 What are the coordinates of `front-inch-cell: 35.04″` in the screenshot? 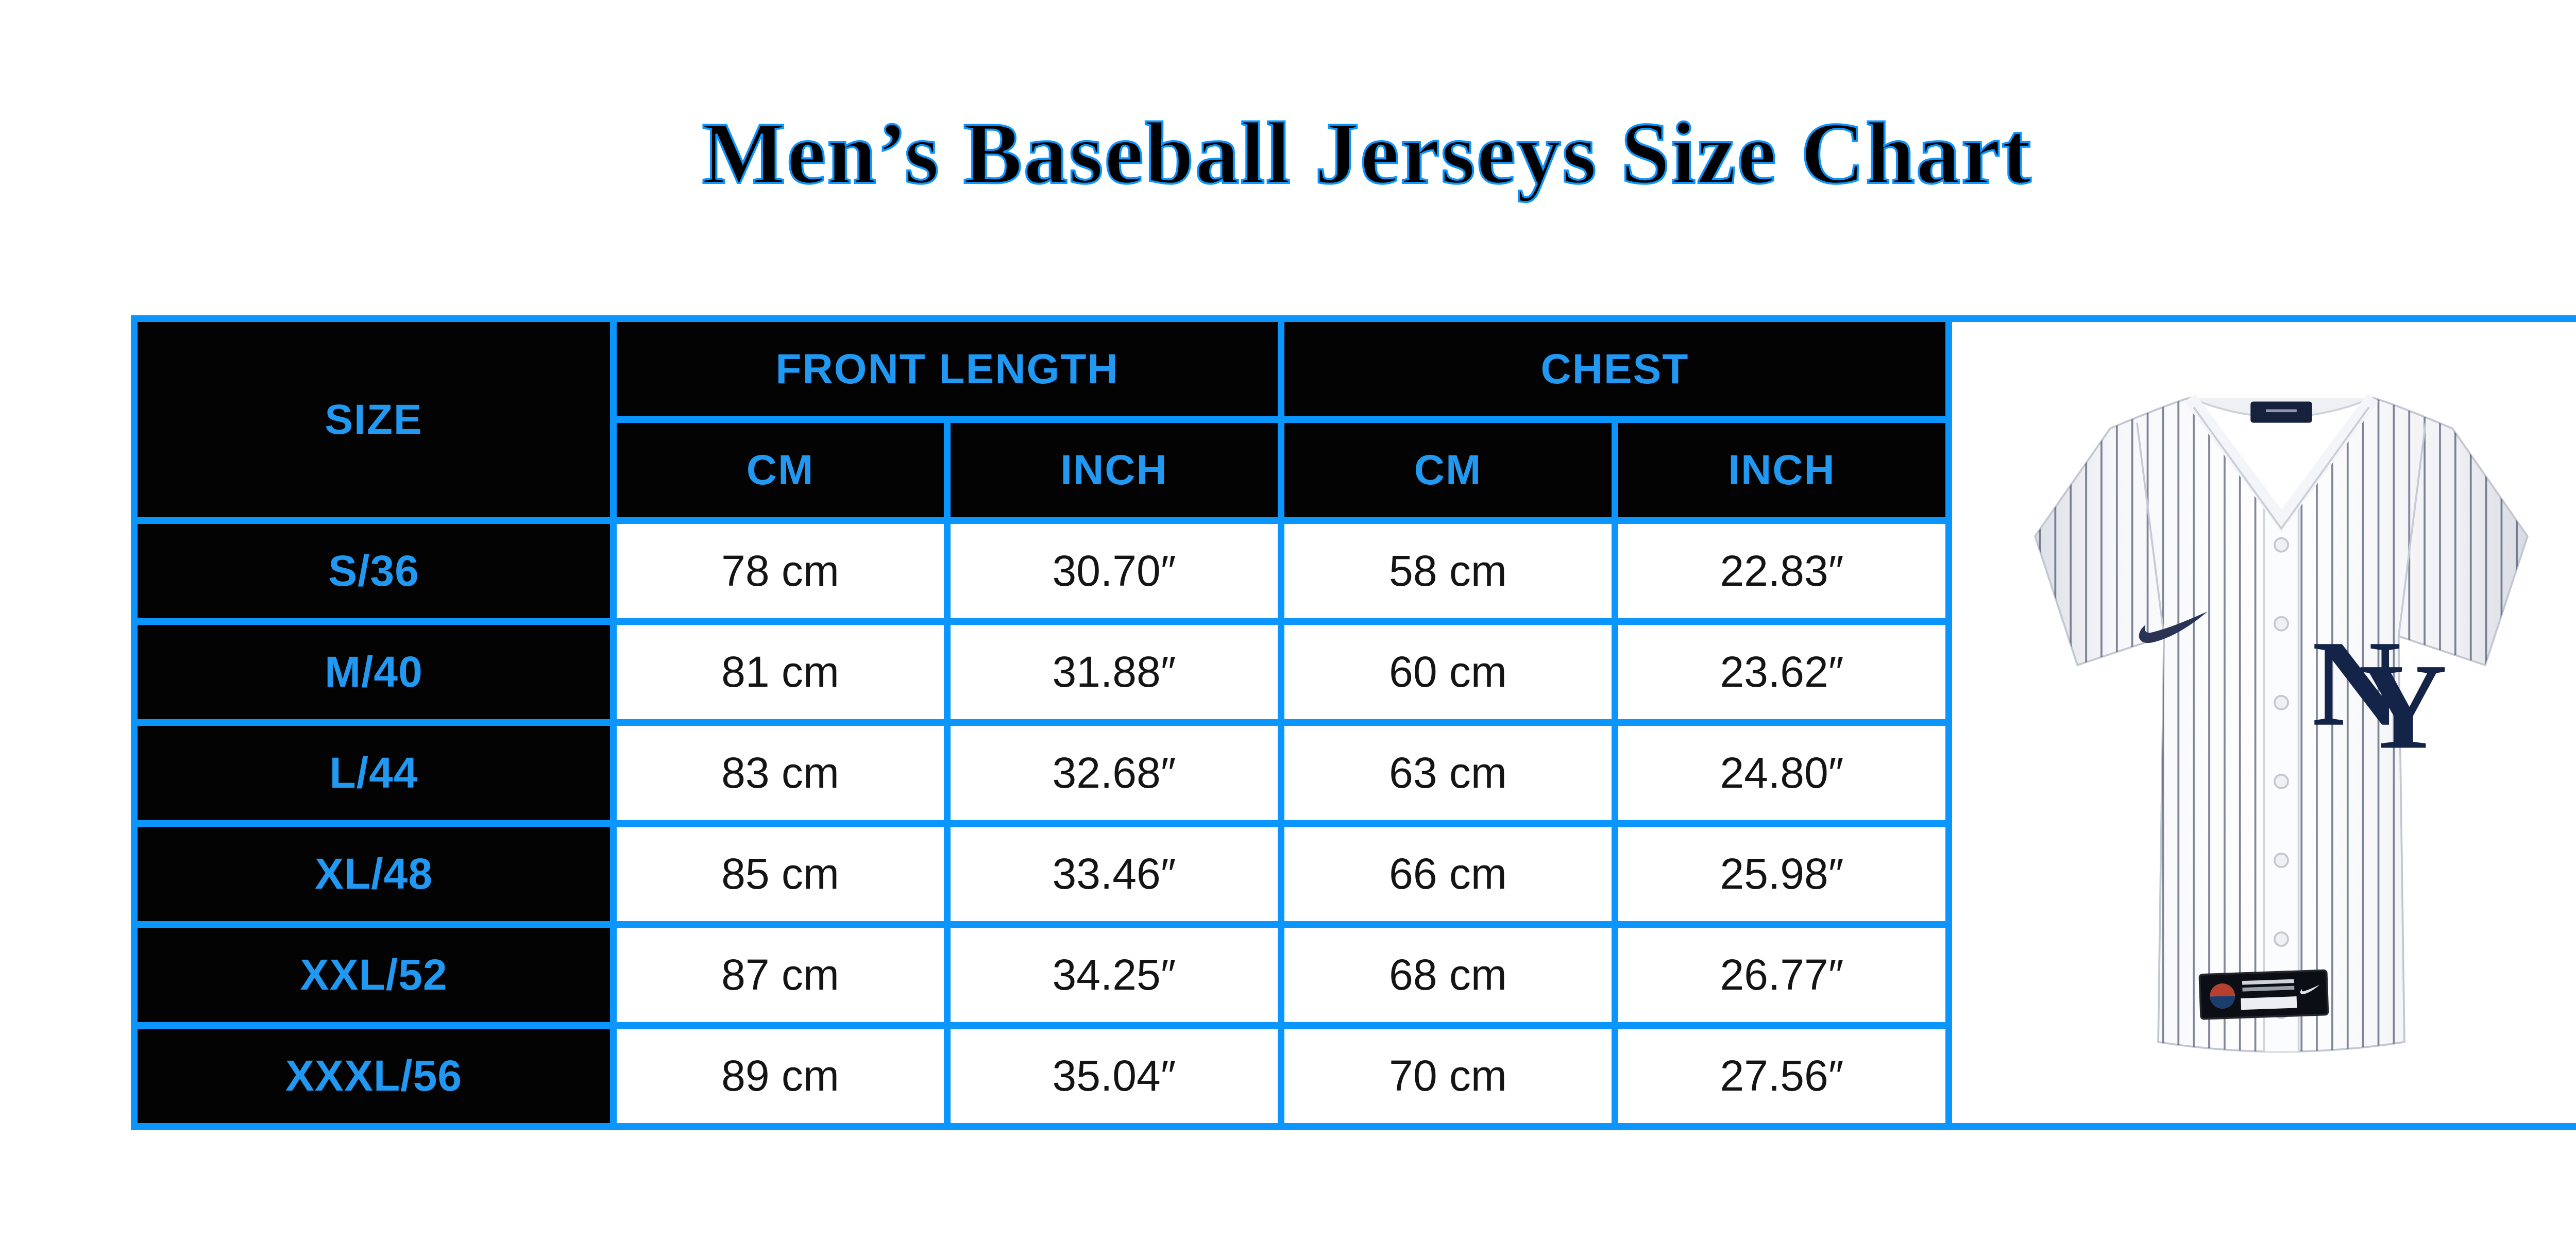 It's located at (1114, 1076).